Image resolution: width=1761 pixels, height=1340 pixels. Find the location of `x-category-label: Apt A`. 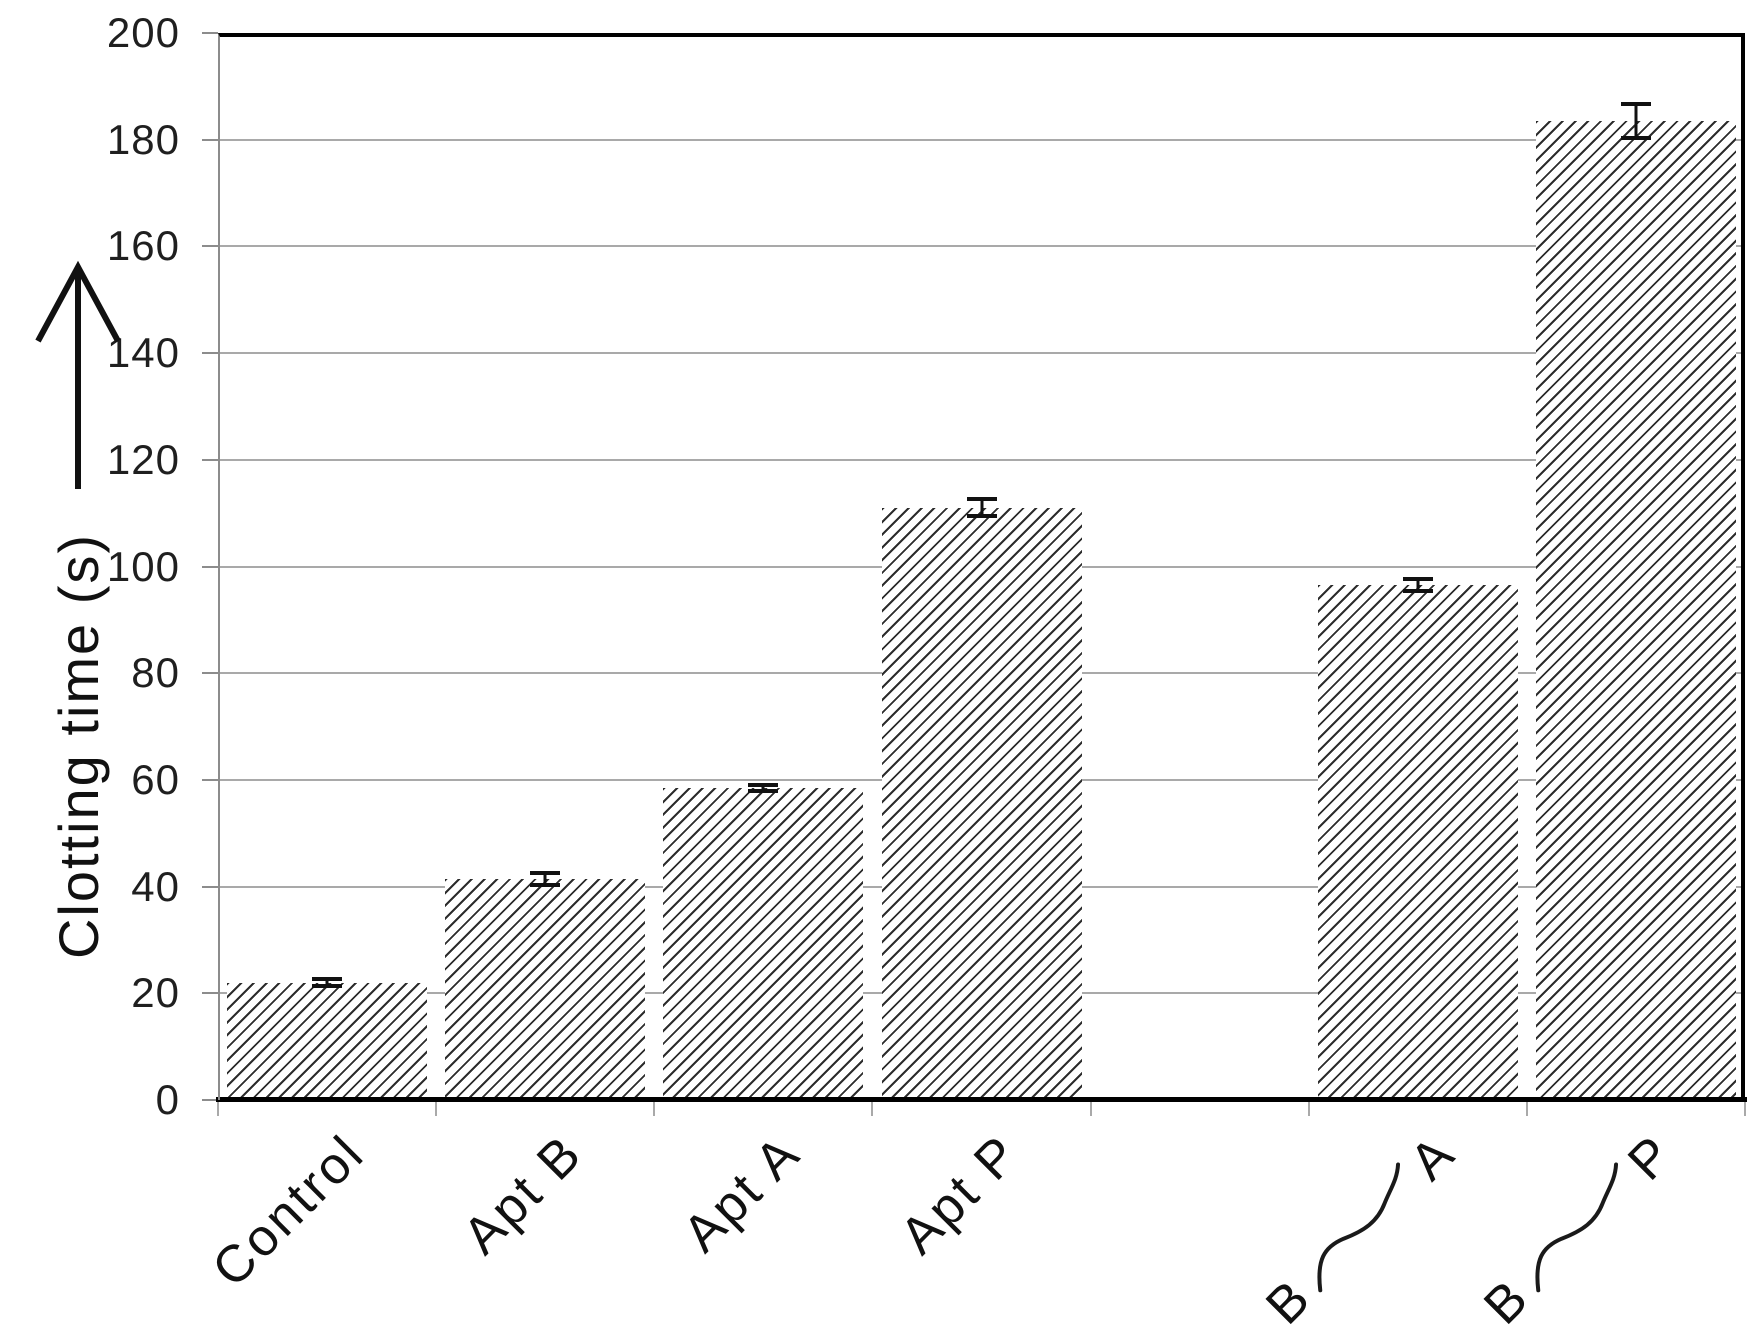

x-category-label: Apt A is located at coordinates (742, 1193).